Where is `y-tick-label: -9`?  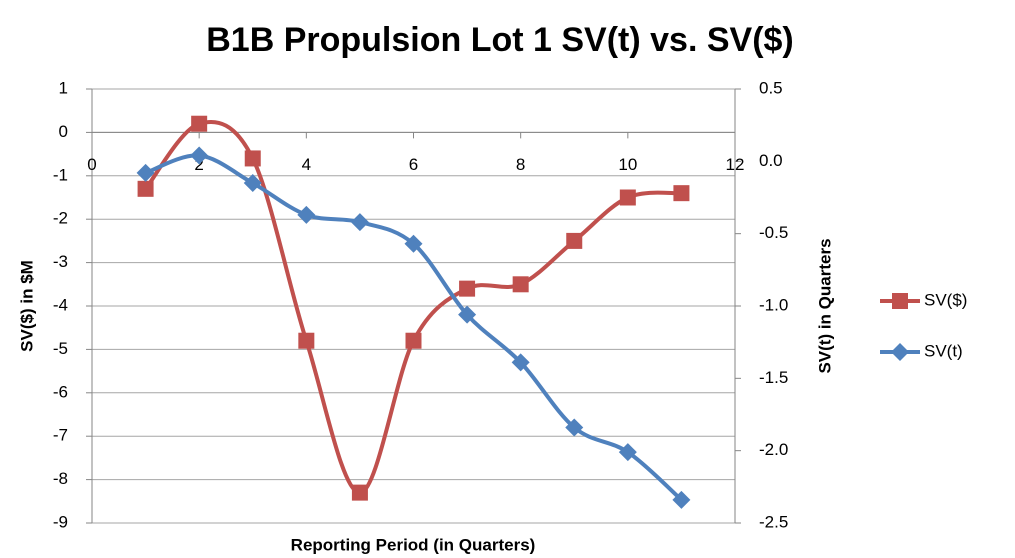
y-tick-label: -9 is located at coordinates (60, 521).